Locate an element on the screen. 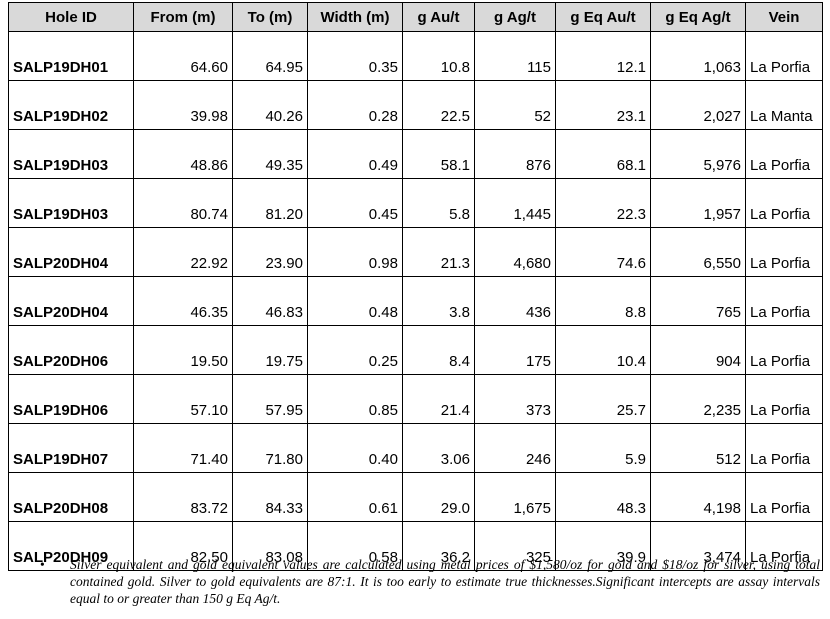 The image size is (830, 619). table-cell: 46.35 is located at coordinates (183, 301).